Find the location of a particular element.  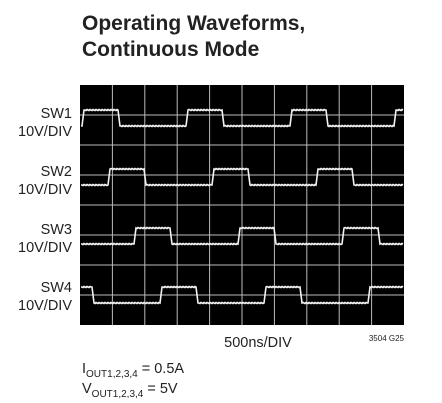

note-symbol: V is located at coordinates (87, 389).